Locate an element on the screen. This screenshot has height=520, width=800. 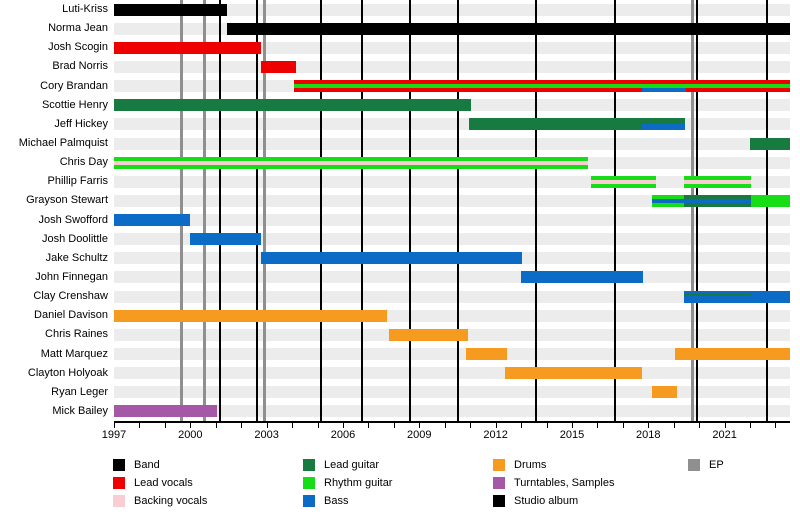
legend-item: Turntables, Samples is located at coordinates (553, 483).